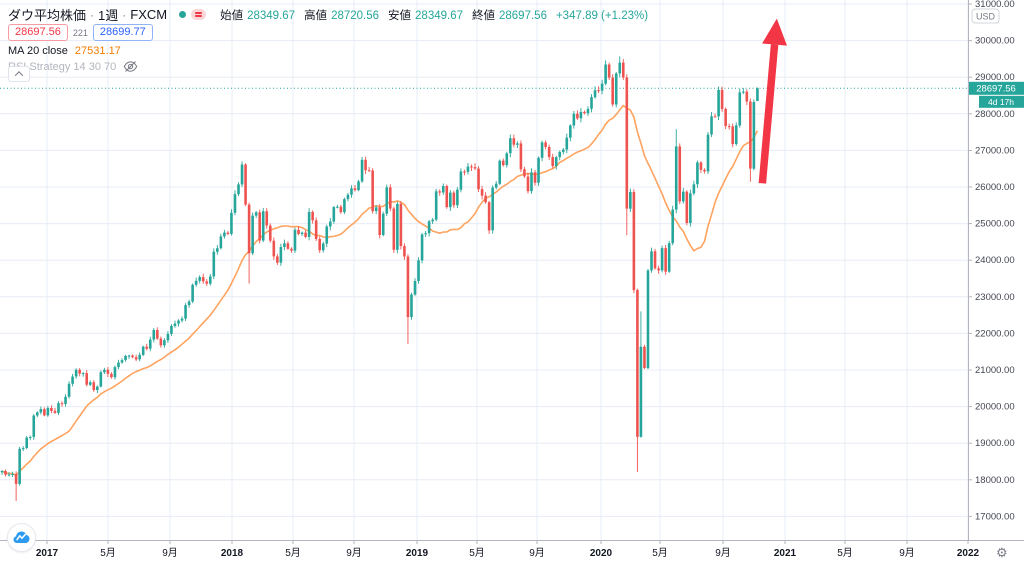  Describe the element at coordinates (995, 370) in the screenshot. I see `svg-text: 21000.00` at that location.